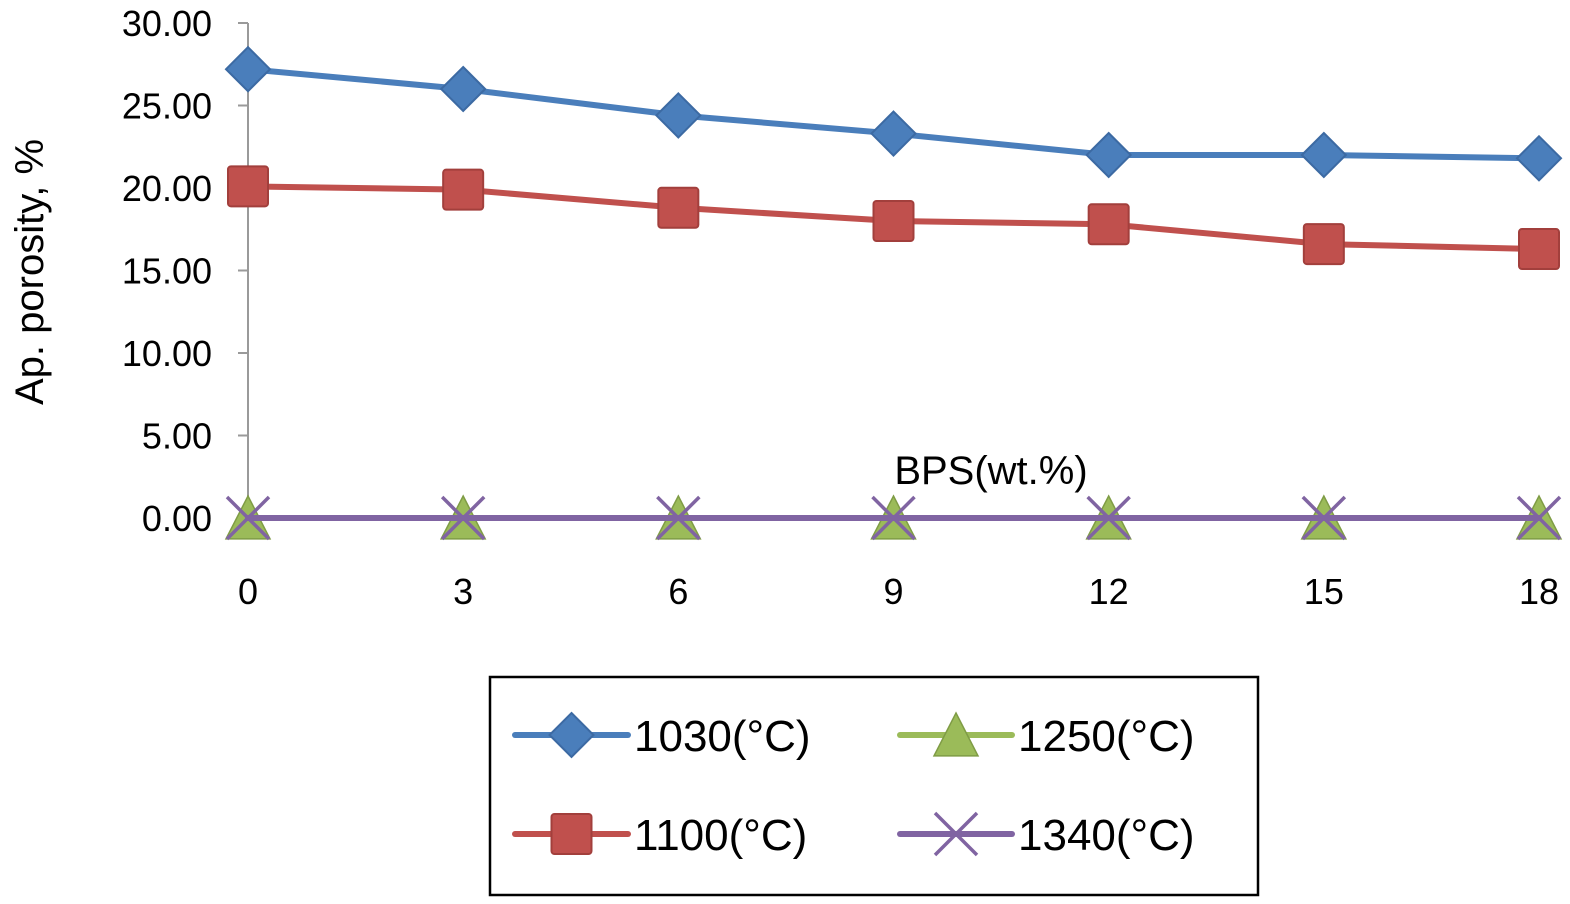  What do you see at coordinates (990, 471) in the screenshot?
I see `x-axis-title: BPS(wt.%)` at bounding box center [990, 471].